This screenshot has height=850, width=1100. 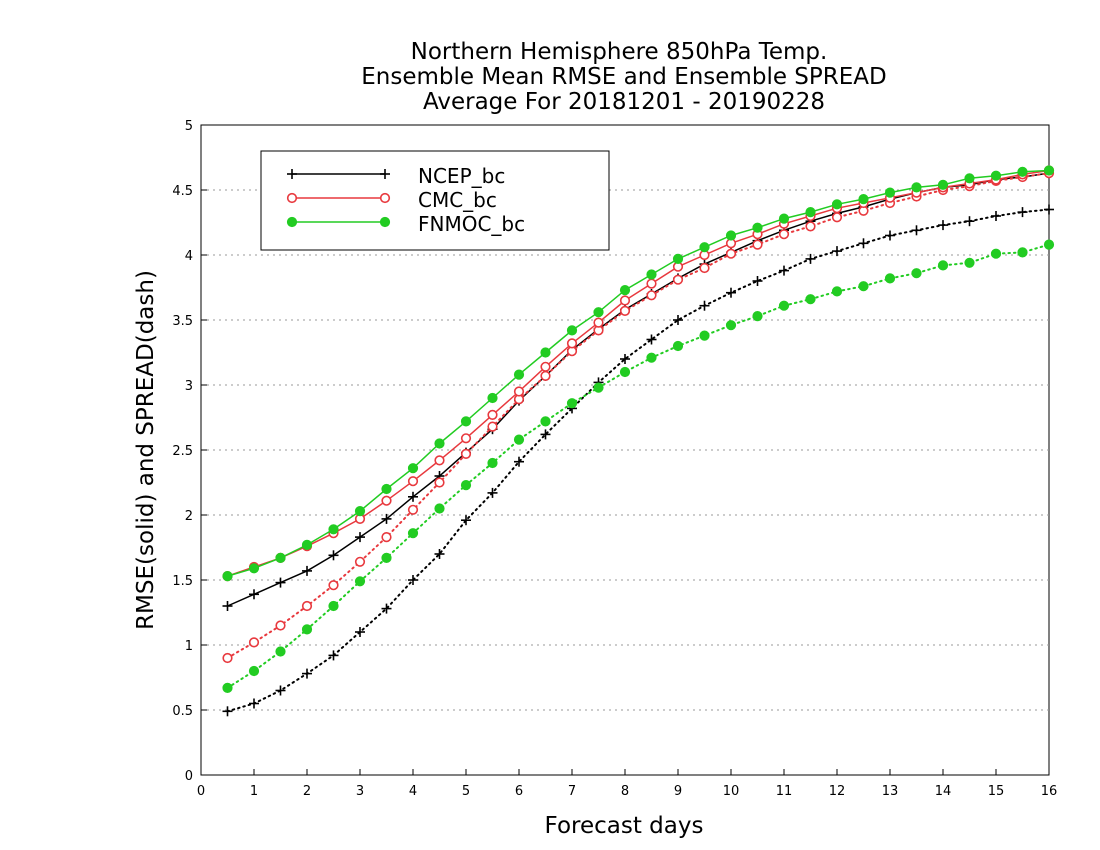 What do you see at coordinates (625, 791) in the screenshot?
I see `x-tick-label: 8` at bounding box center [625, 791].